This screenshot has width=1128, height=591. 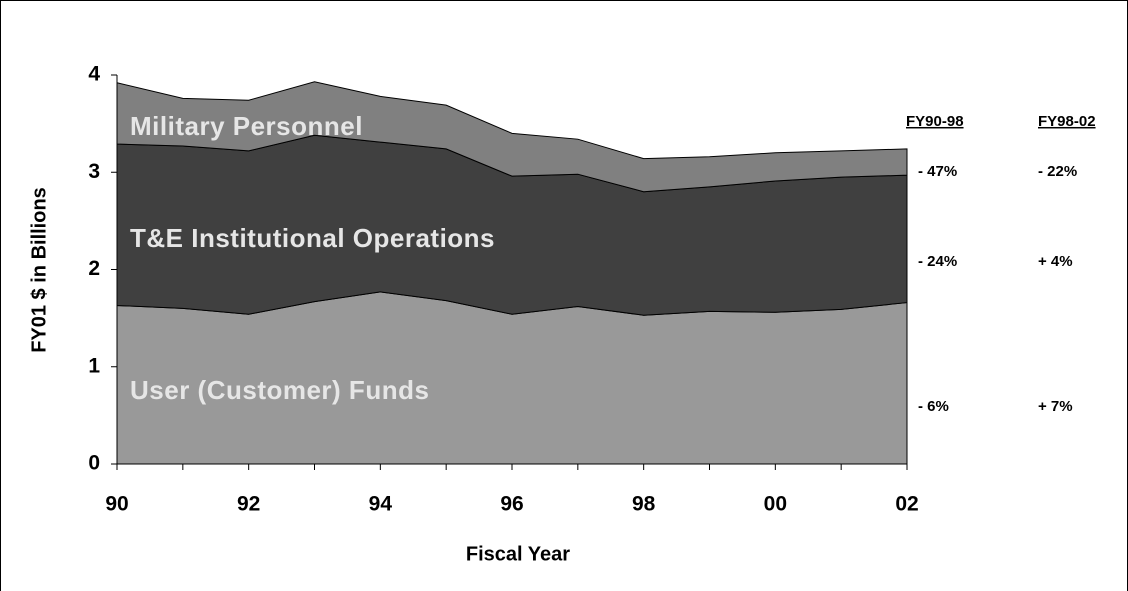 What do you see at coordinates (933, 406) in the screenshot?
I see `change-value: - 6%` at bounding box center [933, 406].